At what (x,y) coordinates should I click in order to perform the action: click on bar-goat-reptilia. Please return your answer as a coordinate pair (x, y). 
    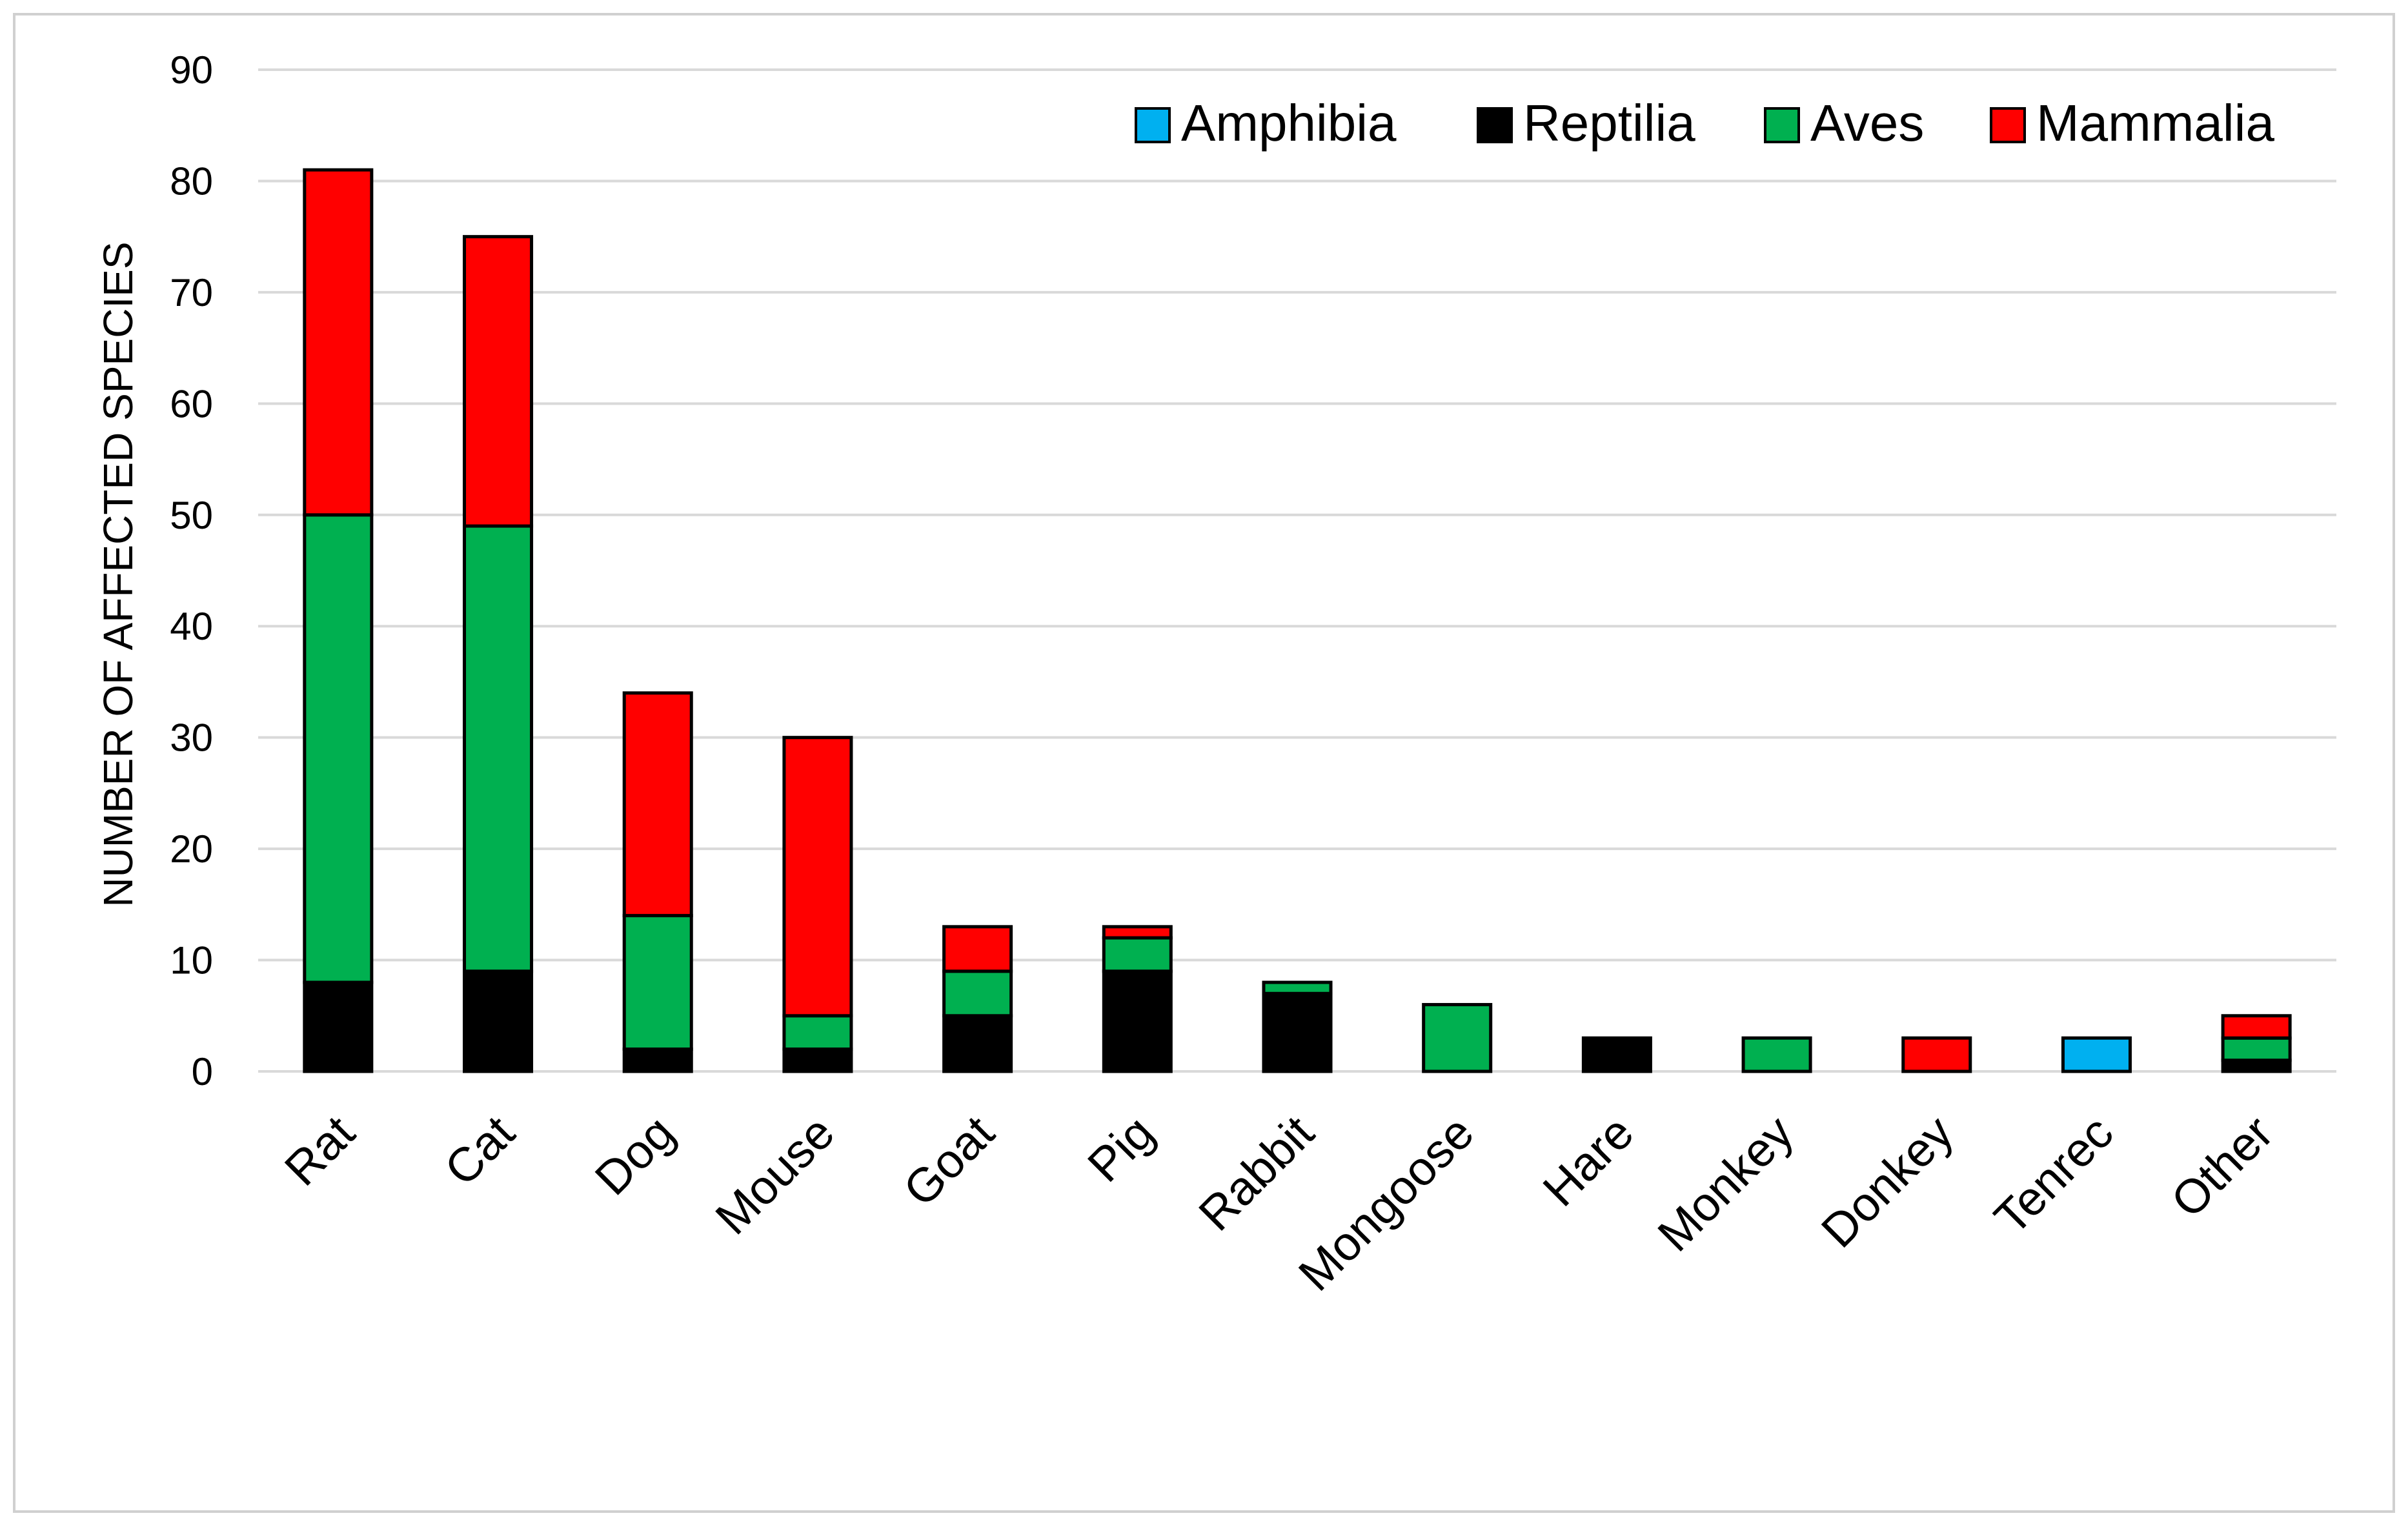
    Looking at the image, I should click on (977, 1044).